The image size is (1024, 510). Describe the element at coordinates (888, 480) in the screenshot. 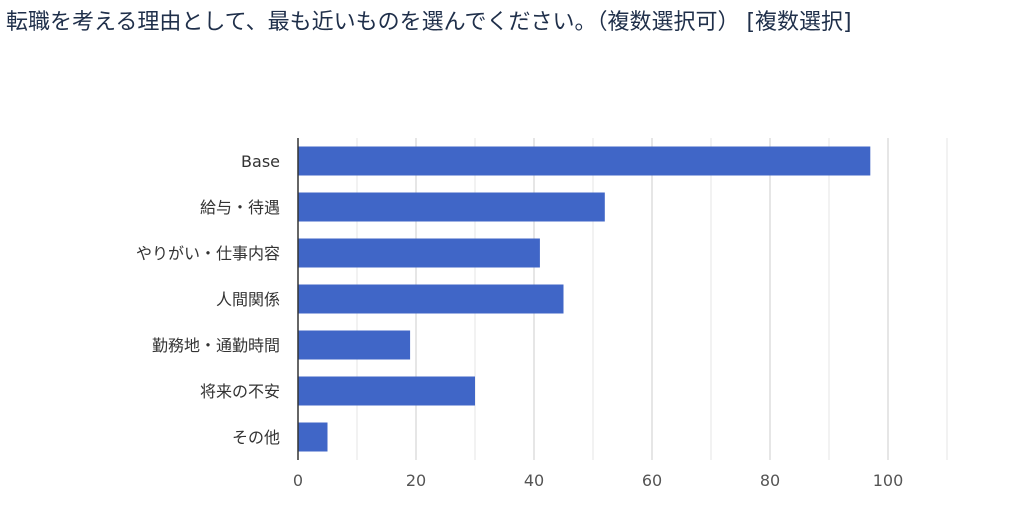

I see `x-tick-label: 100` at that location.